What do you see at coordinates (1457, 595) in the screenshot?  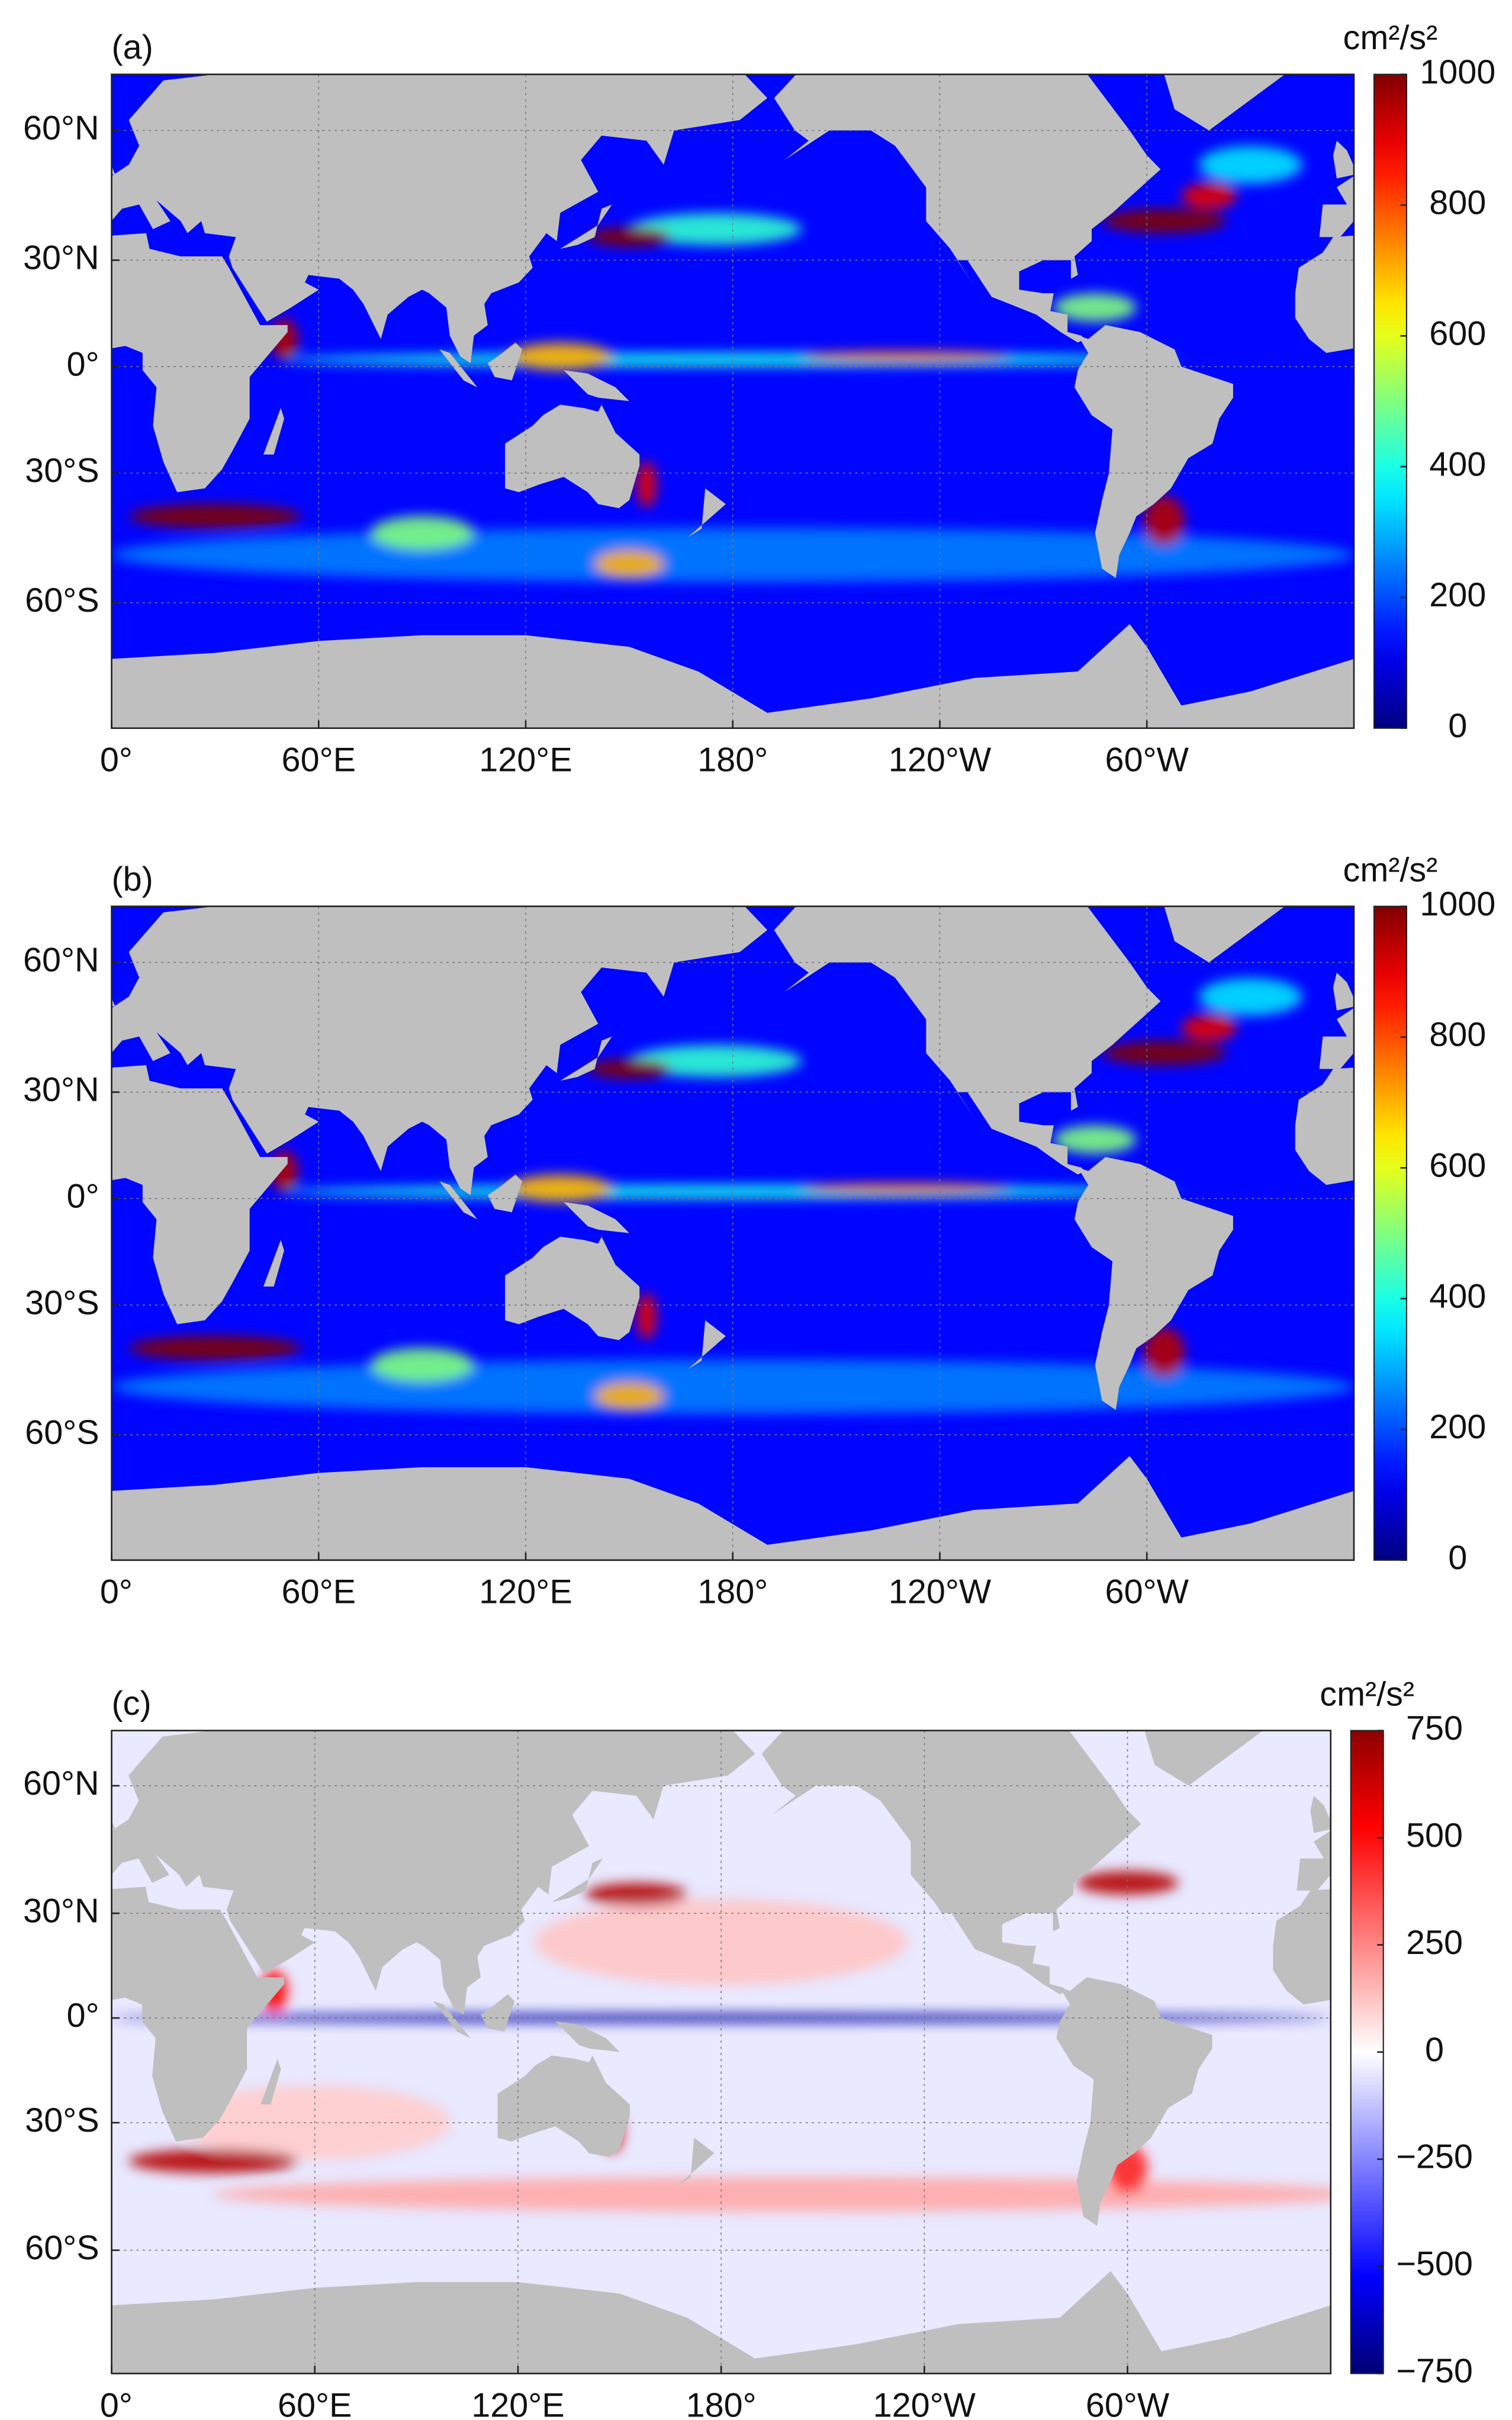 I see `colorbar-tick-label: 200` at bounding box center [1457, 595].